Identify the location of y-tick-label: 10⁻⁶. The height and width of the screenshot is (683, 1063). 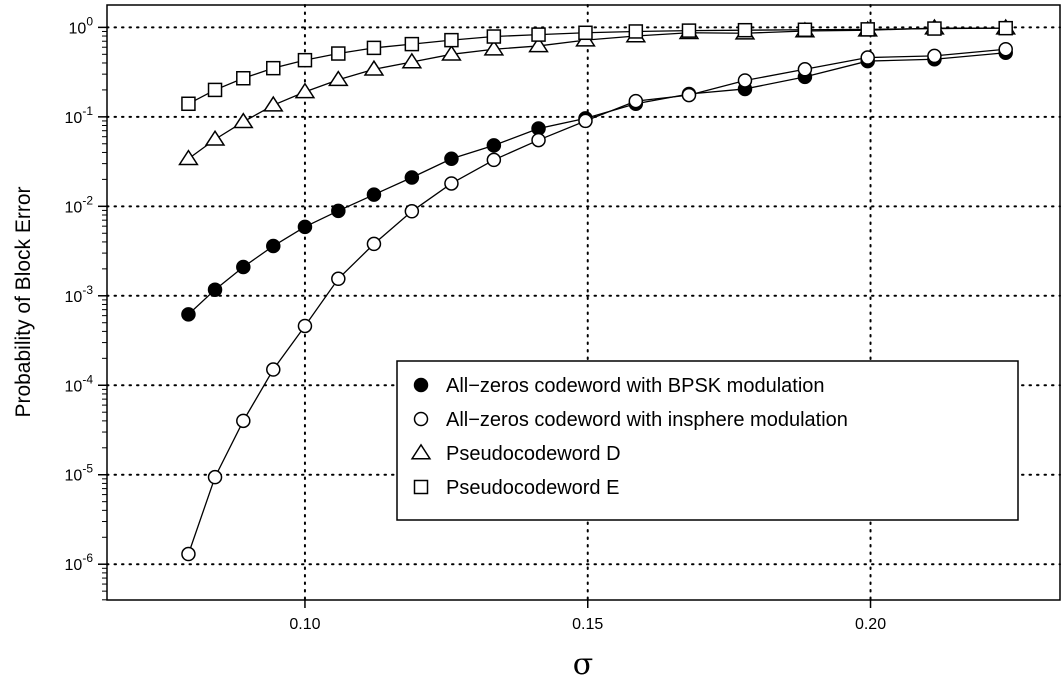
(79, 562).